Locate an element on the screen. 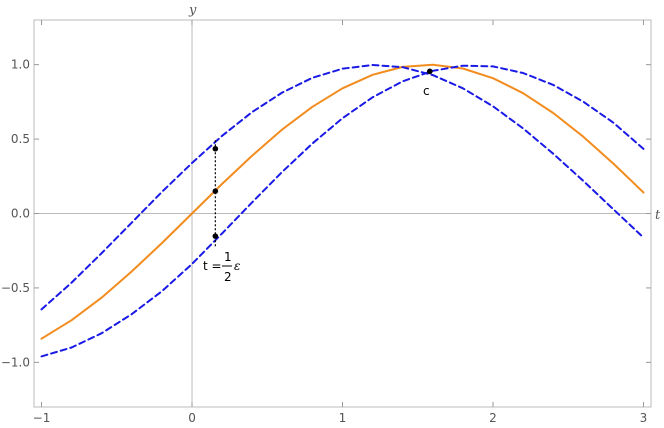  y-tick-label: 0.5 is located at coordinates (20, 139).